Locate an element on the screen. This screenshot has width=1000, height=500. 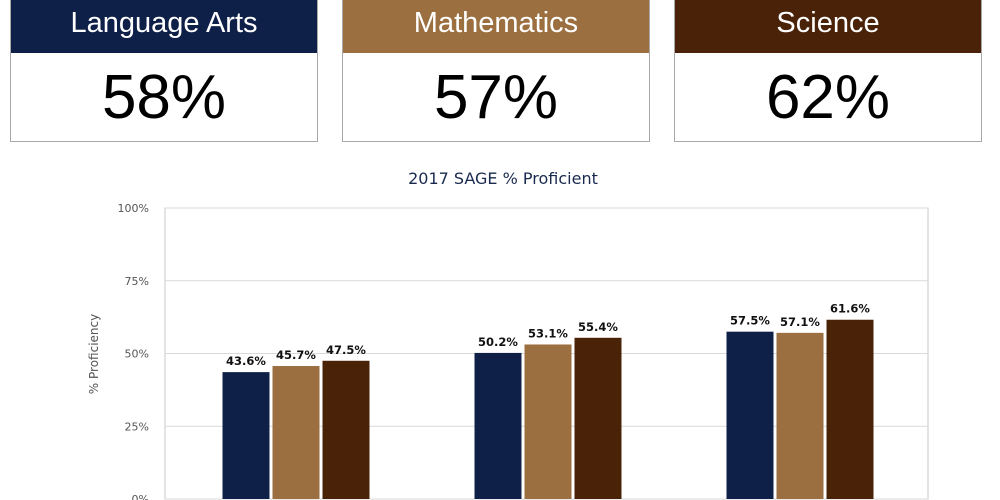
card-value: 57% is located at coordinates (496, 97).